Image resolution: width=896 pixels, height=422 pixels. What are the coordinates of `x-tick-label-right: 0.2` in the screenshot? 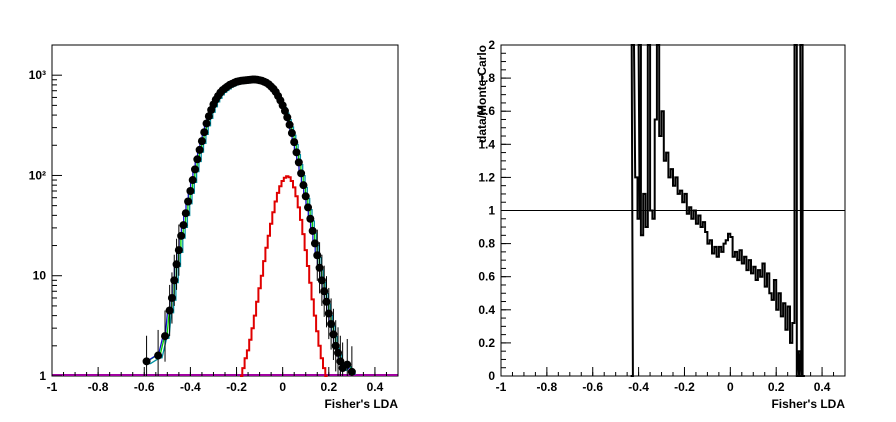 It's located at (776, 387).